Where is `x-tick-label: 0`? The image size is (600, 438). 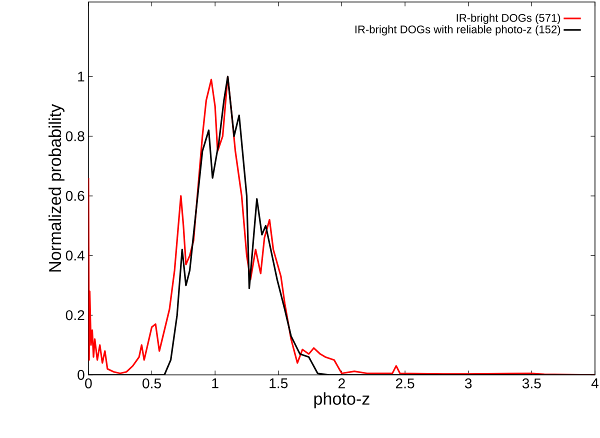 x-tick-label: 0 is located at coordinates (88, 383).